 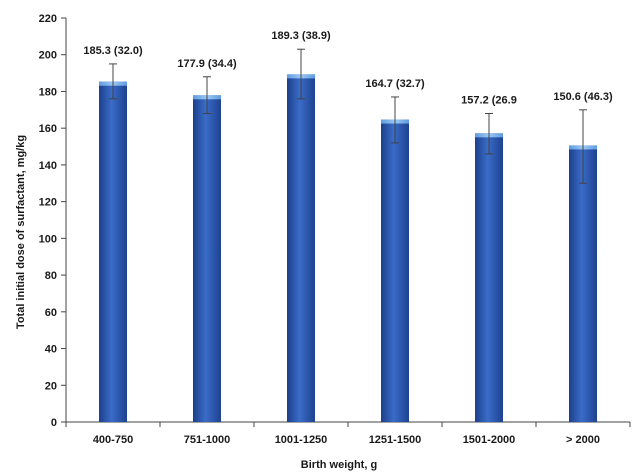 What do you see at coordinates (51, 276) in the screenshot?
I see `y-tick-label: 80` at bounding box center [51, 276].